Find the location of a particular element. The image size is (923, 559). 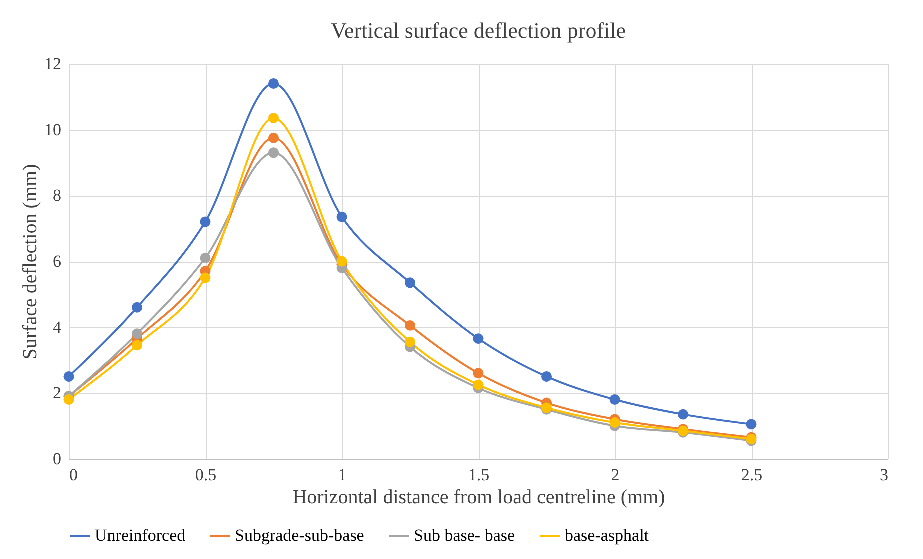

x-tick-label: 1.5 is located at coordinates (479, 475).